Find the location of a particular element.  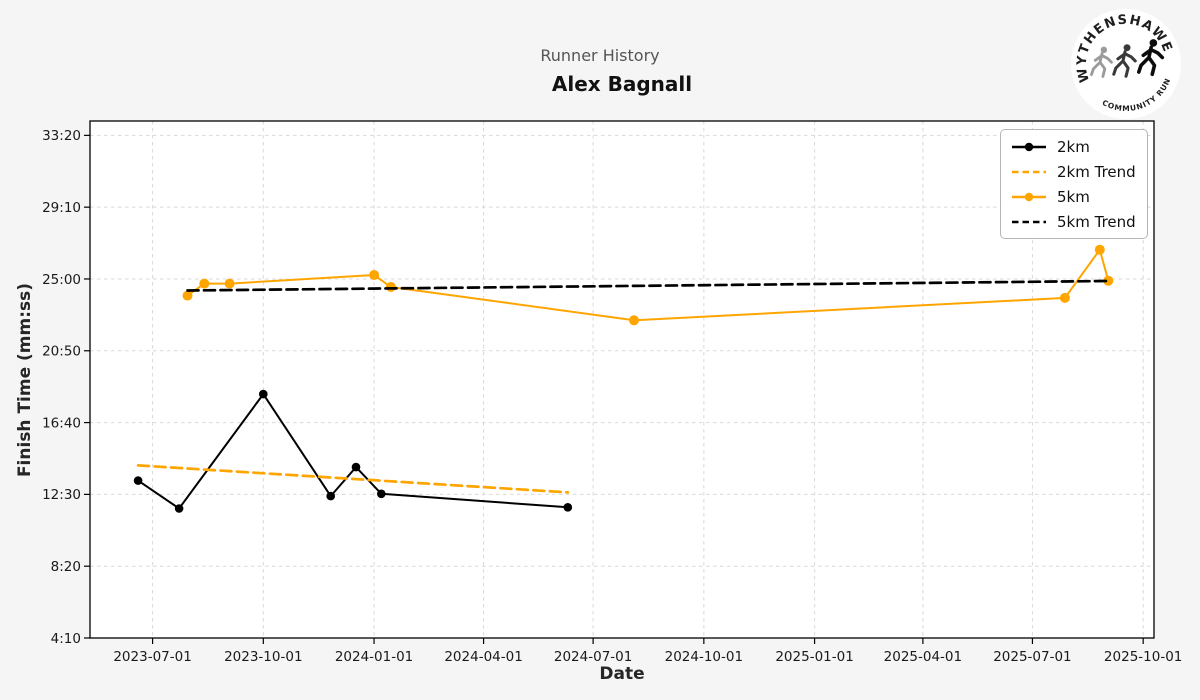

club-logo: WYTHENSHAWE COMMUNITY RUN is located at coordinates (1124, 64).